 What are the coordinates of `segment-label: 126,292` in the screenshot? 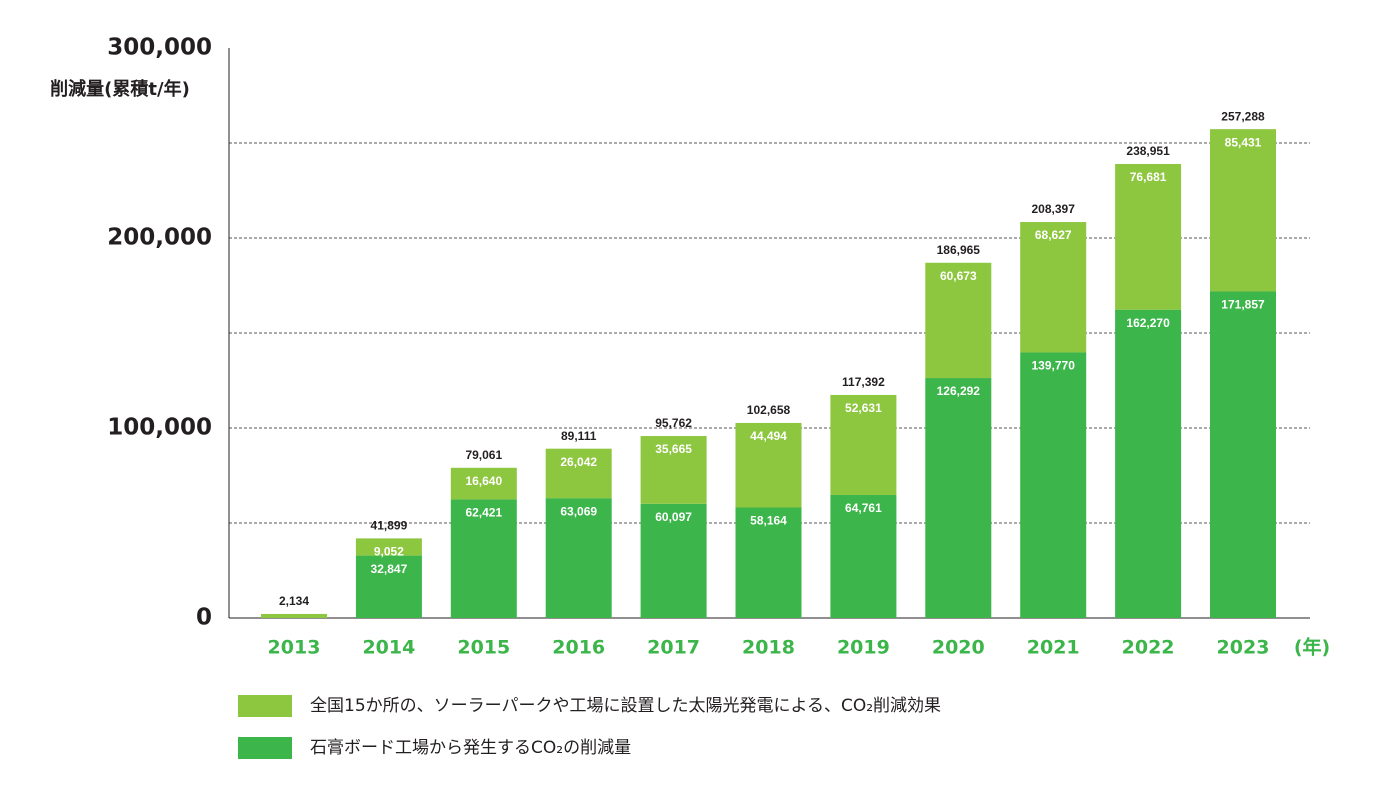 It's located at (959, 391).